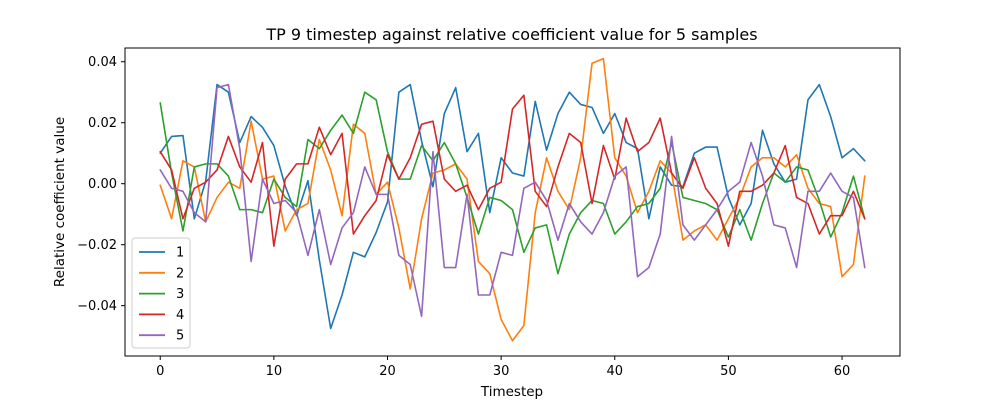 The height and width of the screenshot is (400, 1000). I want to click on legend-label-3: 3, so click(180, 294).